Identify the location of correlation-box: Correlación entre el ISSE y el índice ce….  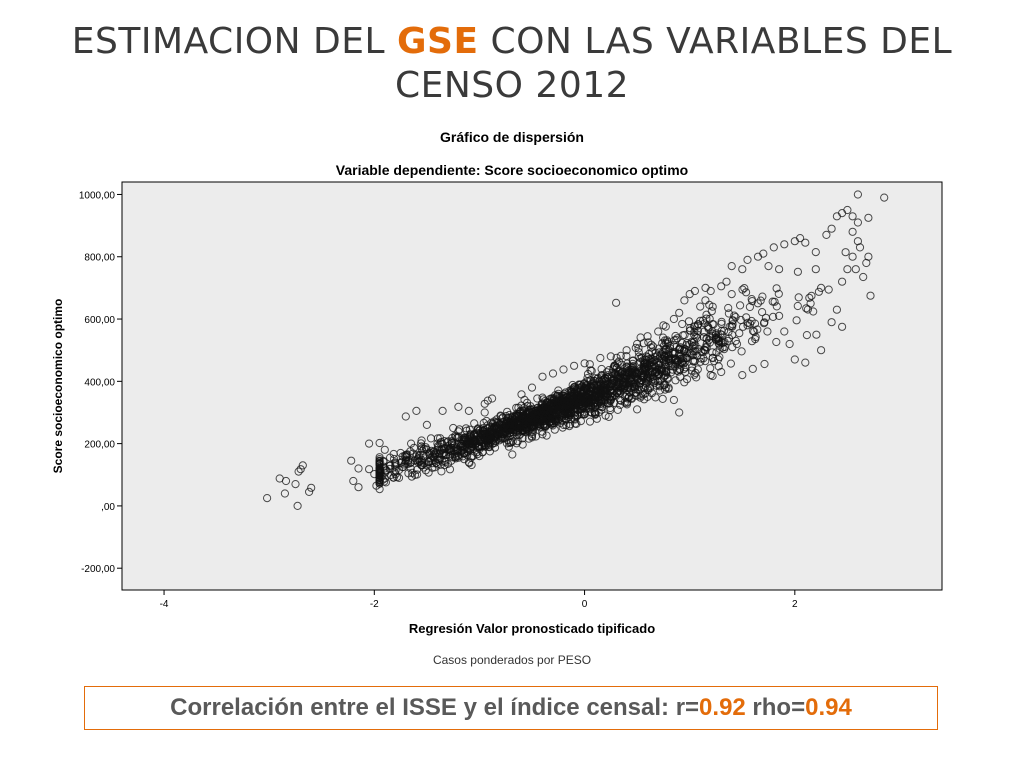
(511, 708).